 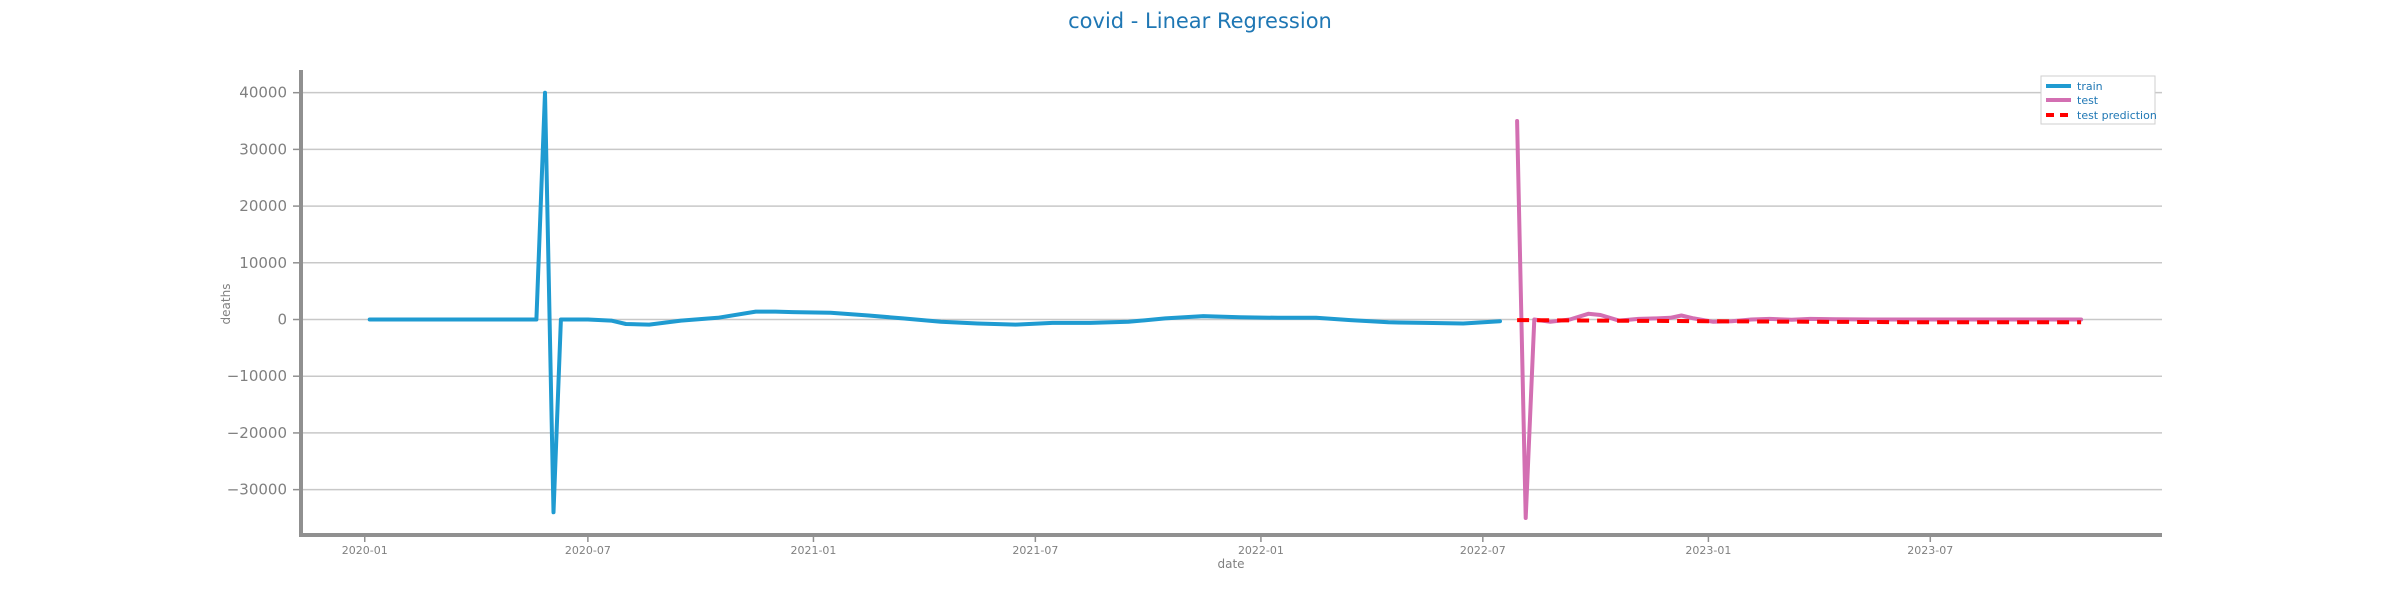 I want to click on x-axis-label: date, so click(x=1230, y=564).